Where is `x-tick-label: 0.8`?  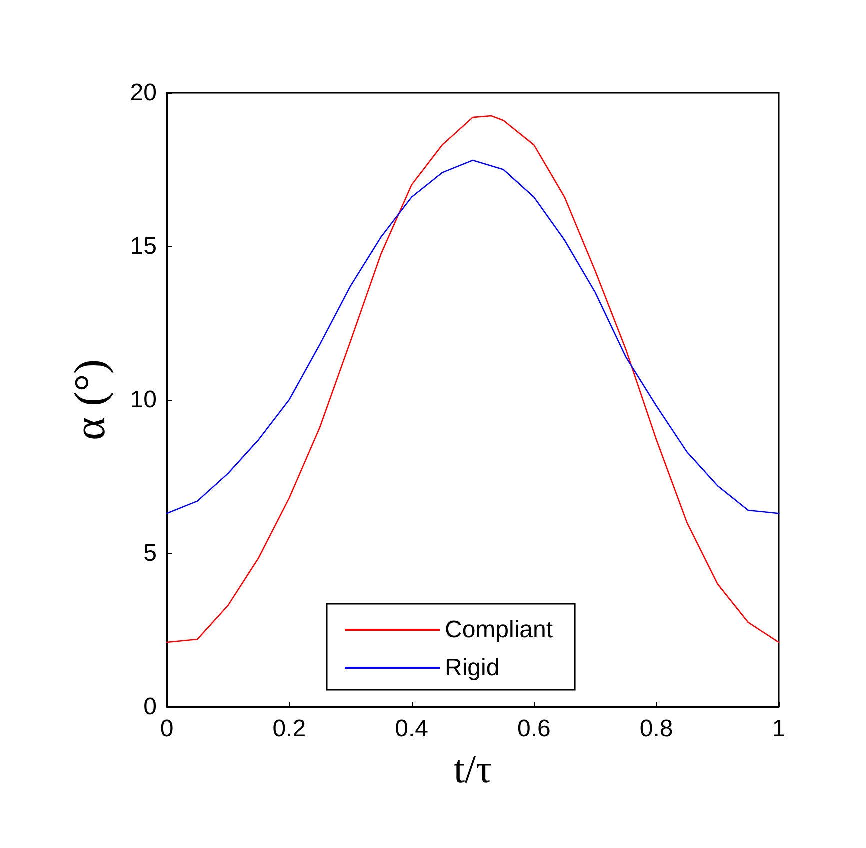 x-tick-label: 0.8 is located at coordinates (657, 729).